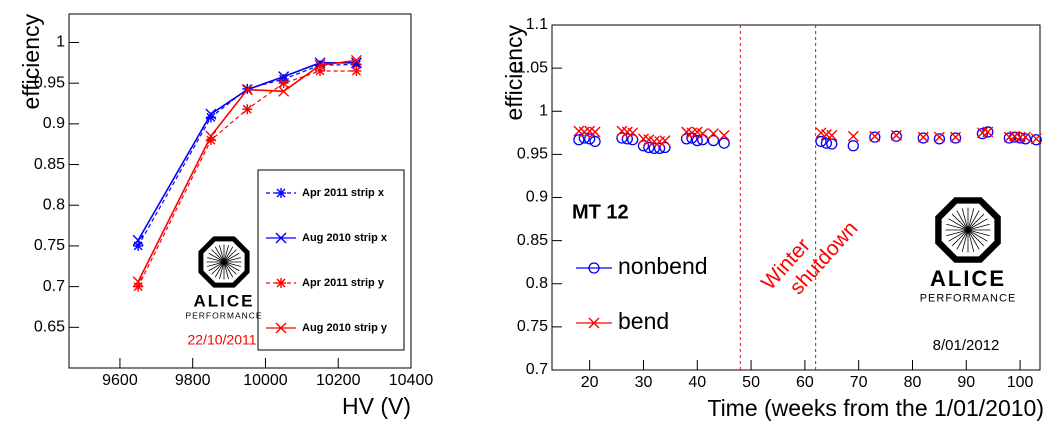 The image size is (1045, 421). What do you see at coordinates (193, 380) in the screenshot?
I see `x-tick-label: 9800` at bounding box center [193, 380].